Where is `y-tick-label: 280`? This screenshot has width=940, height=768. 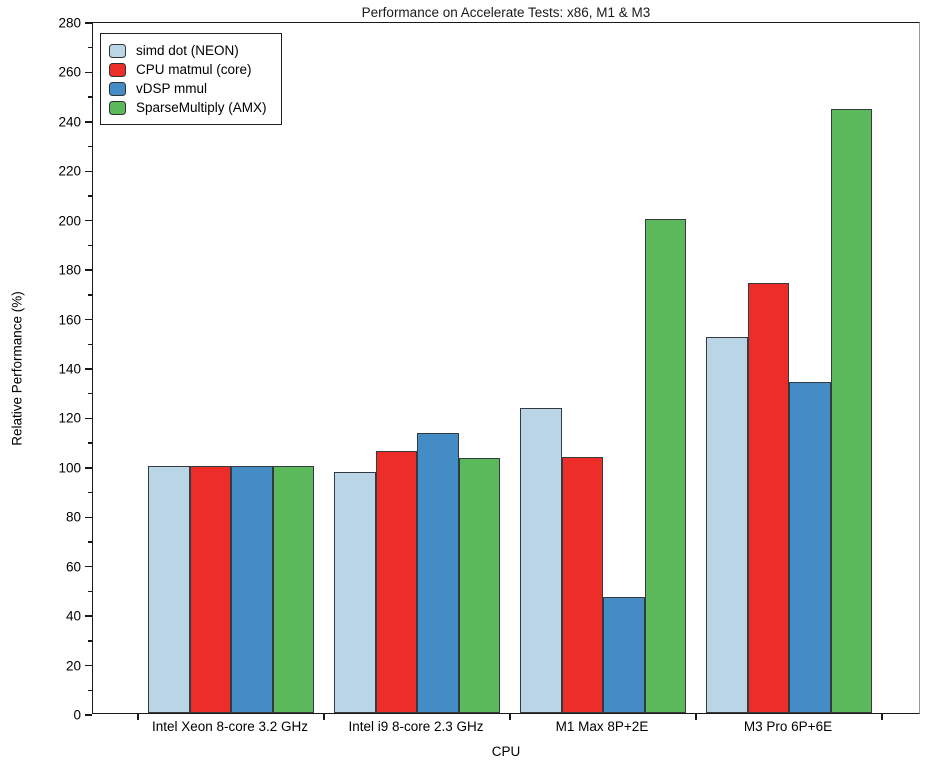
y-tick-label: 280 is located at coordinates (69, 23).